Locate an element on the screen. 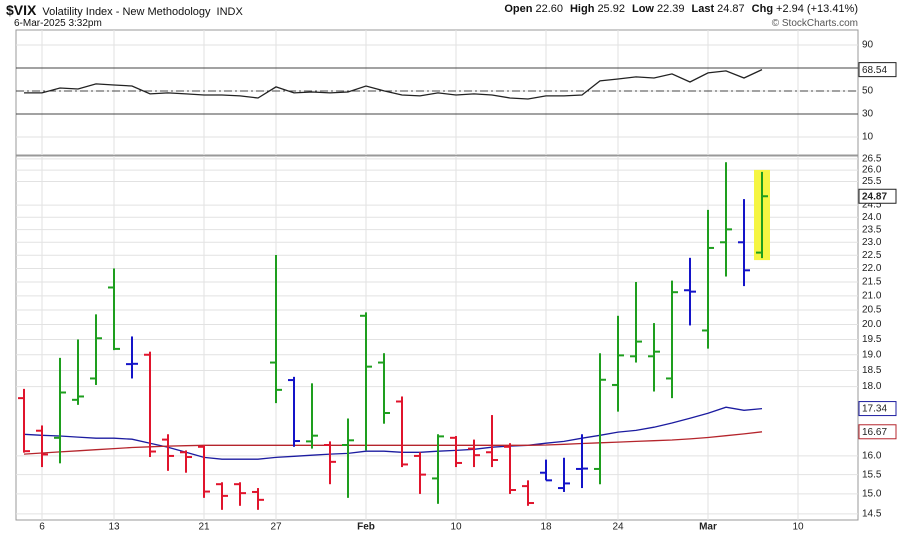  x-tick-label: 18 is located at coordinates (546, 527).